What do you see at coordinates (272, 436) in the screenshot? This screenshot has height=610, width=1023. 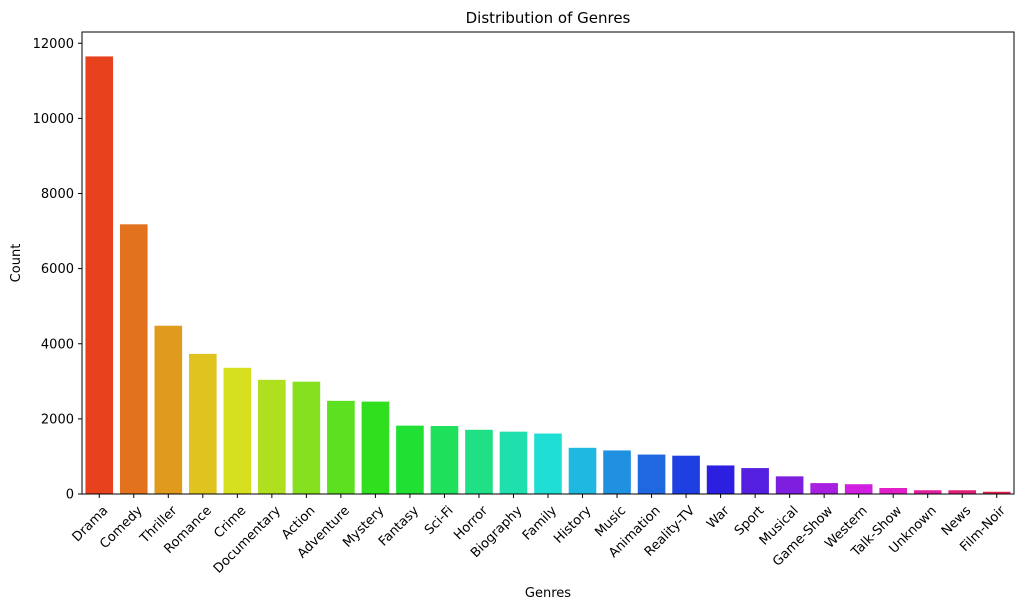 I see `bar-documentary` at bounding box center [272, 436].